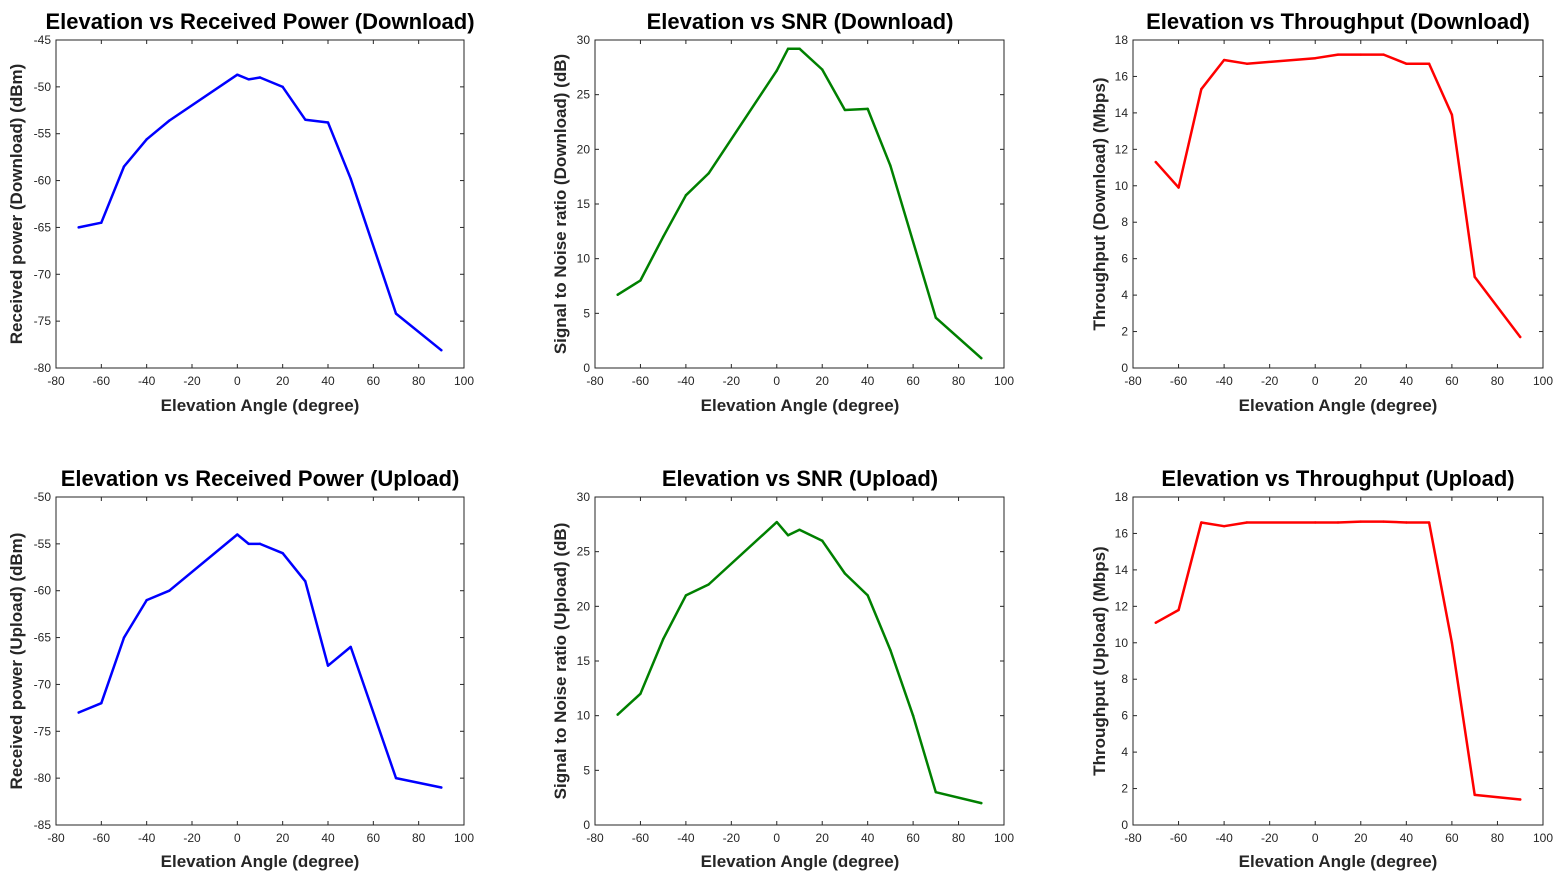  Describe the element at coordinates (1099, 660) in the screenshot. I see `y-axis-label: Throughput (Upload) (Mbps)` at that location.